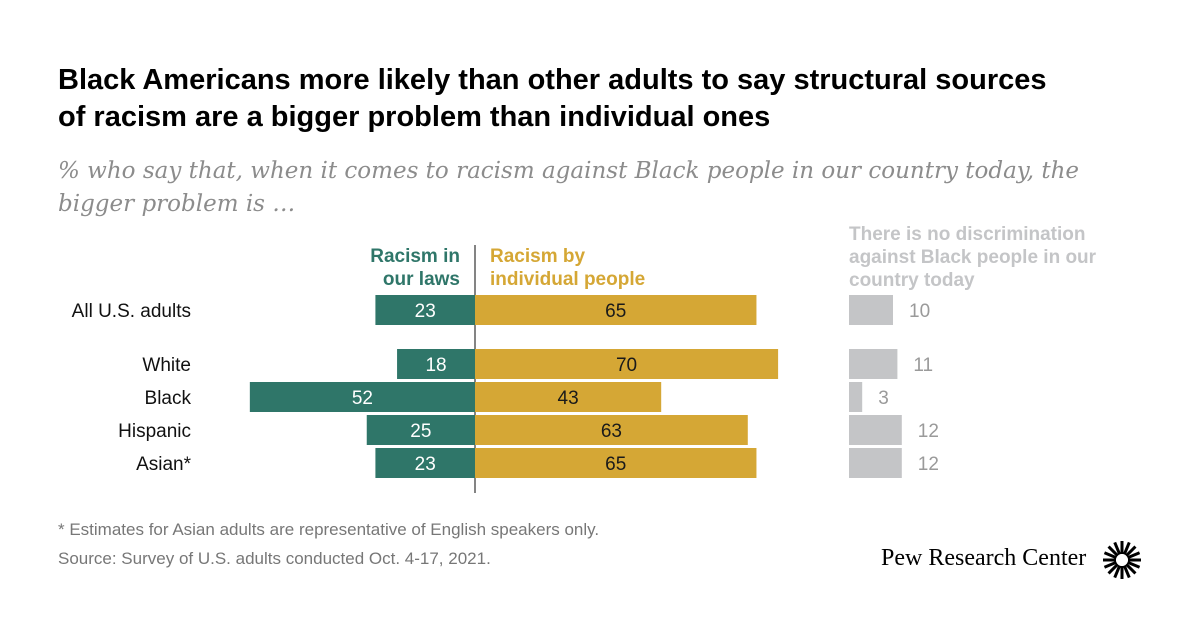 This screenshot has height=628, width=1200. I want to click on value-label-no-discrimination: 11, so click(923, 365).